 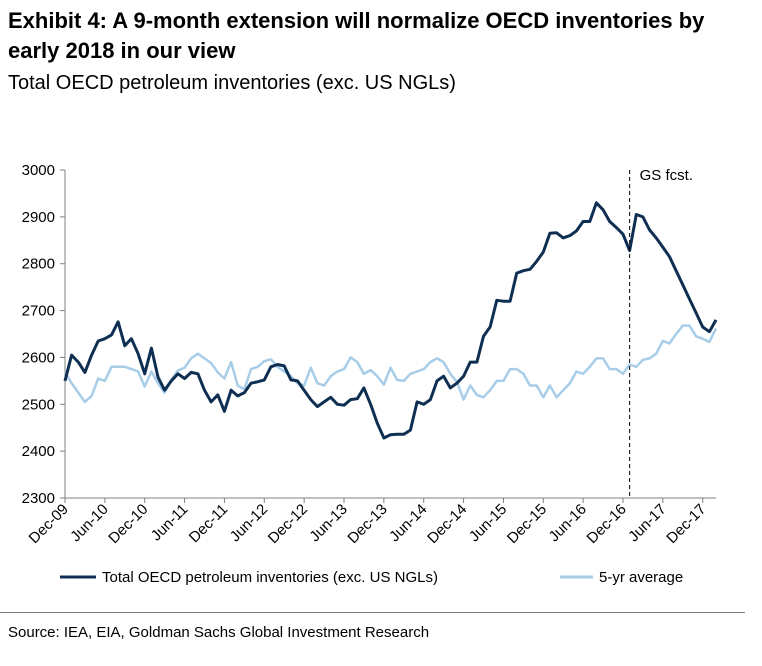 What do you see at coordinates (447, 524) in the screenshot?
I see `x-tick-label: Dec-14` at bounding box center [447, 524].